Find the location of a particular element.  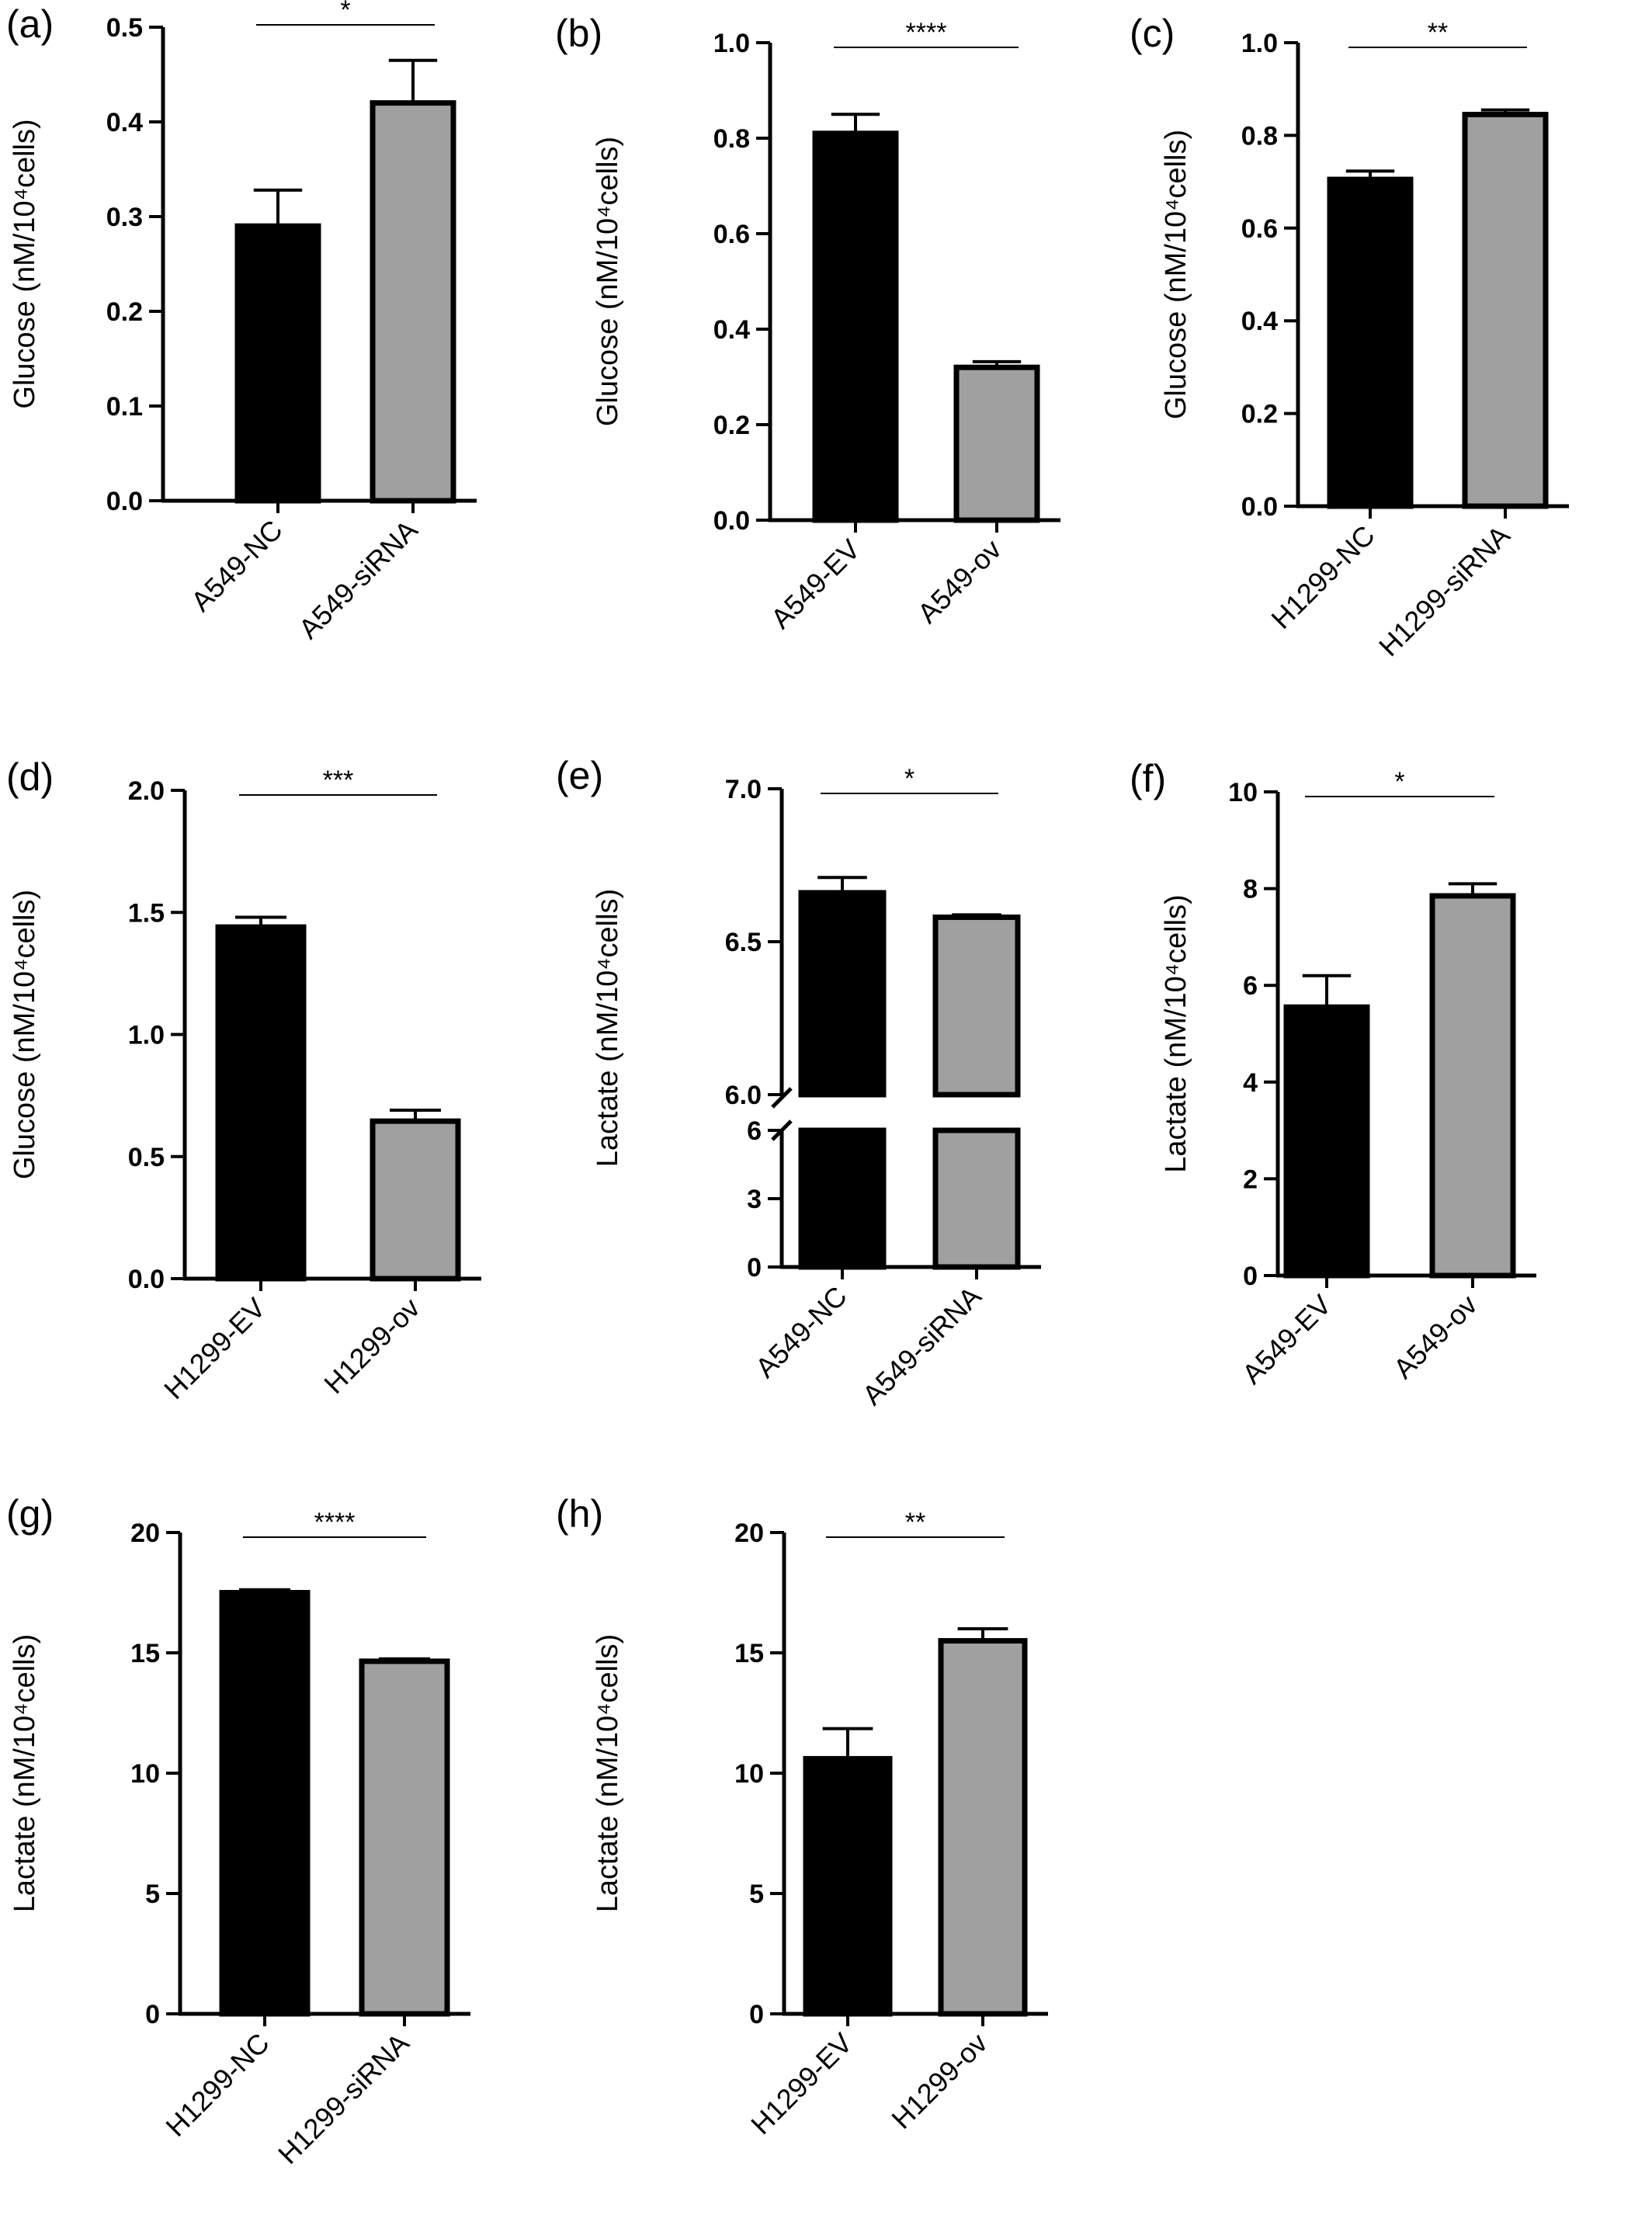

y-tick-label: 7.0 is located at coordinates (743, 789).